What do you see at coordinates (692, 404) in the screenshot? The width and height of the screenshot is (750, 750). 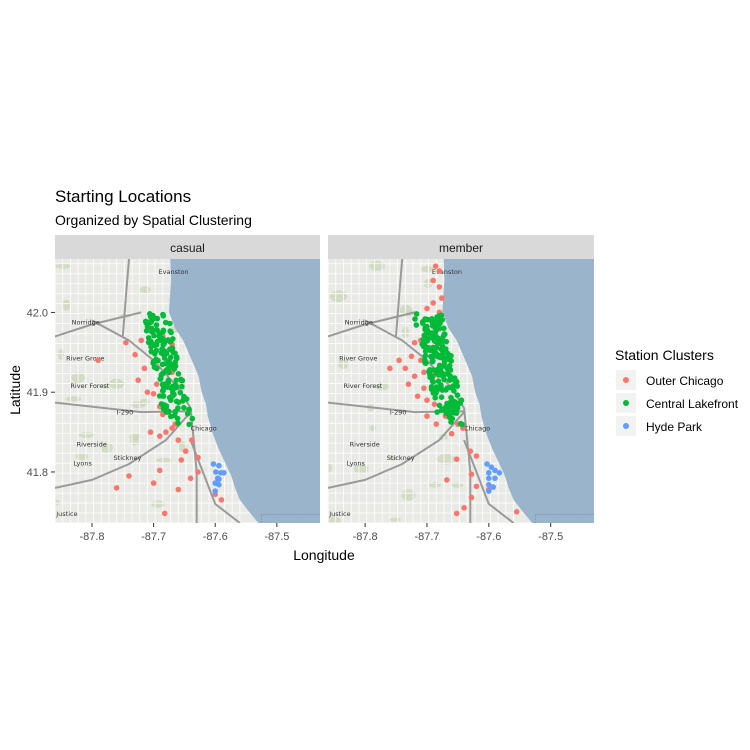 I see `legend-label-central-lakefront: Central Lakefront` at bounding box center [692, 404].